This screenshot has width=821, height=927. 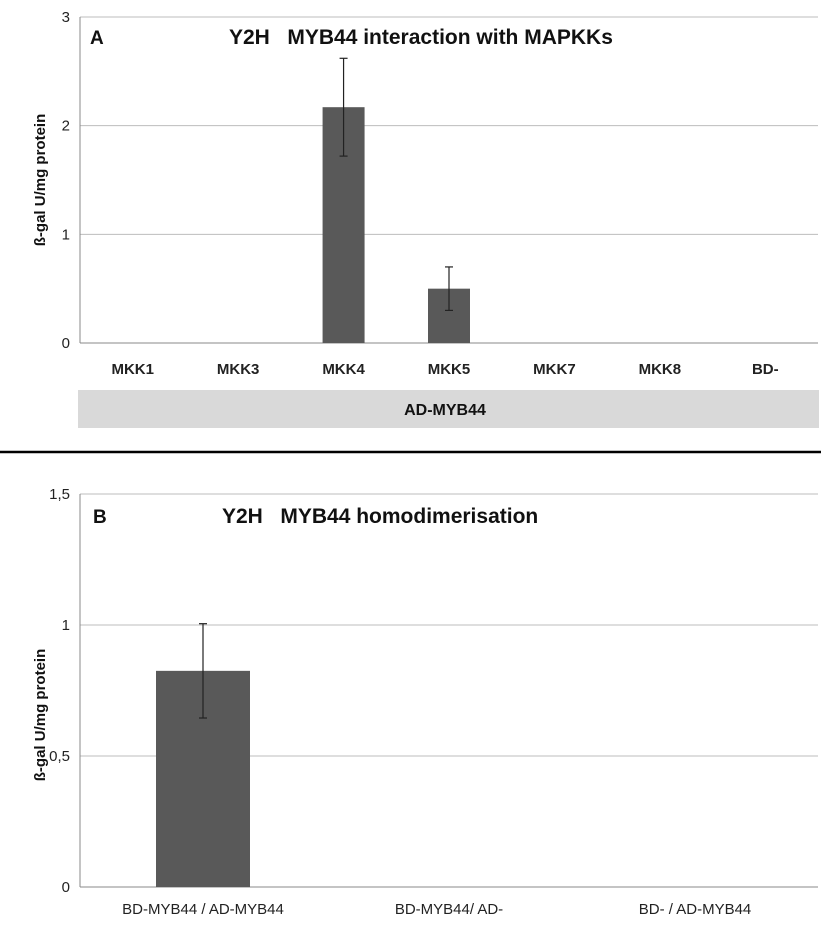 I want to click on panel-a-letter: A, so click(x=97, y=38).